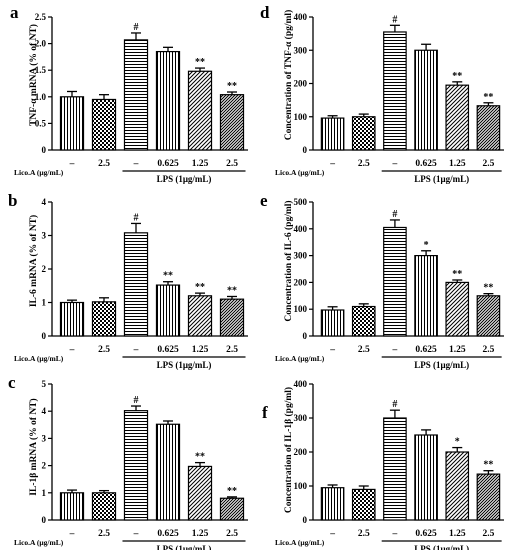 This screenshot has width=509, height=550. Describe the element at coordinates (41, 97) in the screenshot. I see `y-tick-label: 1.0` at that location.